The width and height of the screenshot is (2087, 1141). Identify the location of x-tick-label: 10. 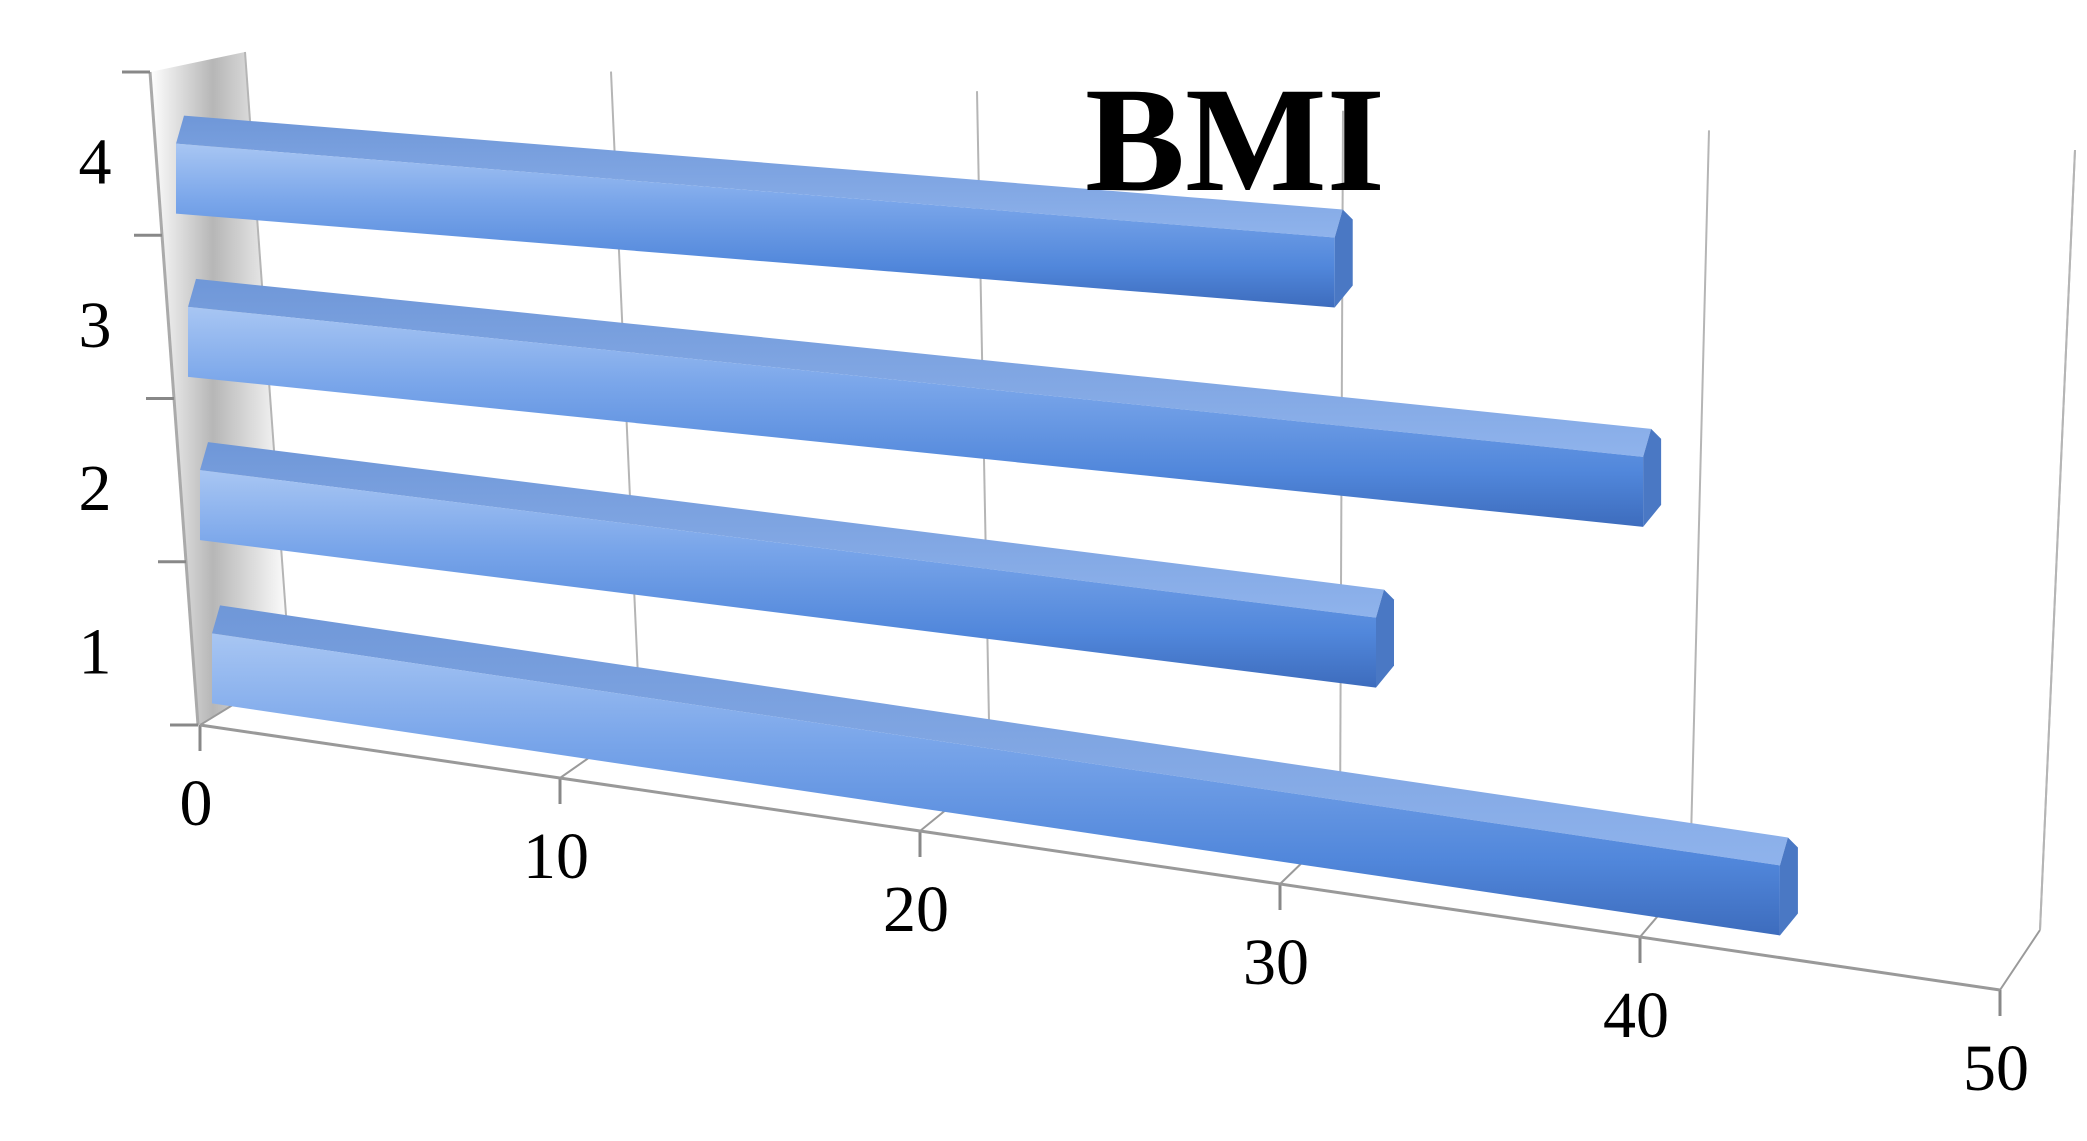
(556, 856).